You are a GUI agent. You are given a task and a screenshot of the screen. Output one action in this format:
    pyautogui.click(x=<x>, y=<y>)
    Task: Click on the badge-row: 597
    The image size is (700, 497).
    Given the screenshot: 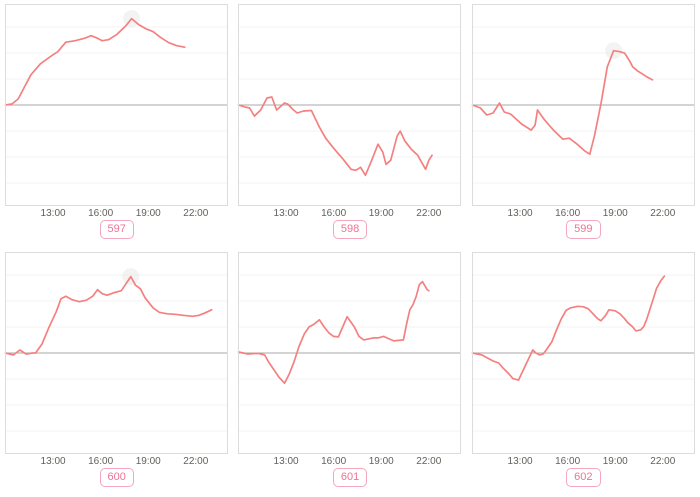 What is the action you would take?
    pyautogui.click(x=116, y=229)
    